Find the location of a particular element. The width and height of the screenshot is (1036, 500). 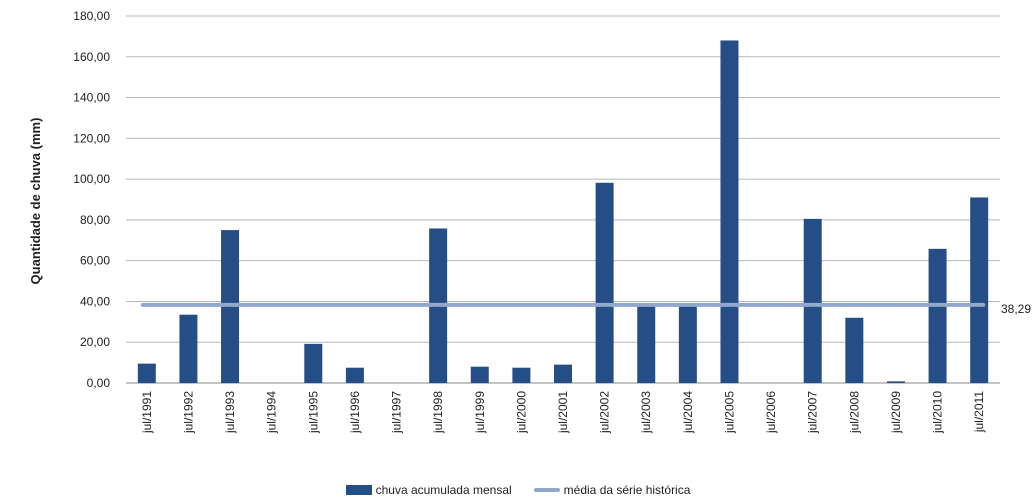

x-tick-label: jul/2007 is located at coordinates (813, 412).